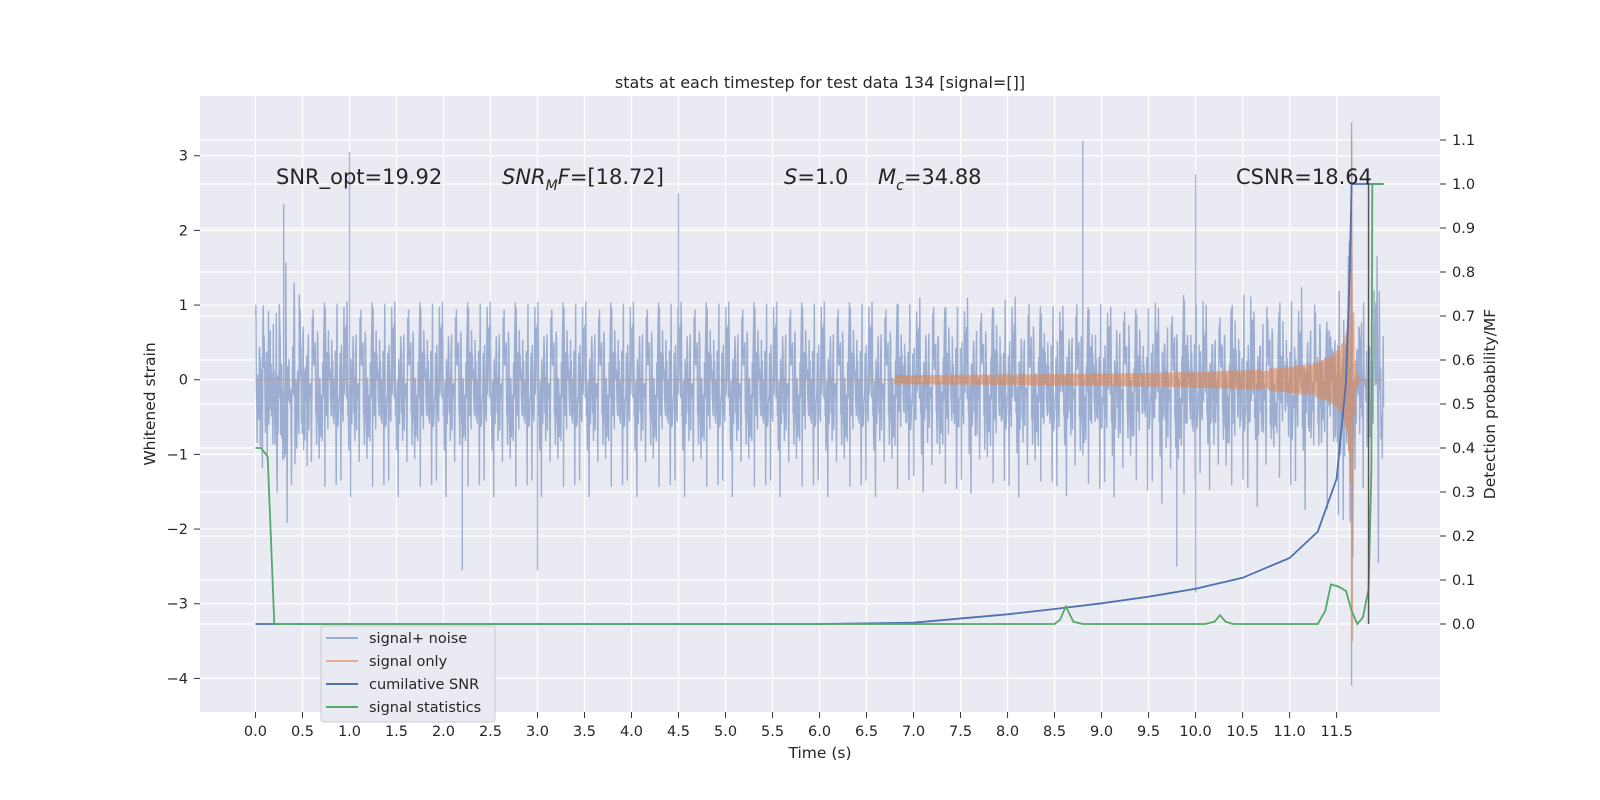  I want to click on x-tick-label: 10.5, so click(1242, 732).